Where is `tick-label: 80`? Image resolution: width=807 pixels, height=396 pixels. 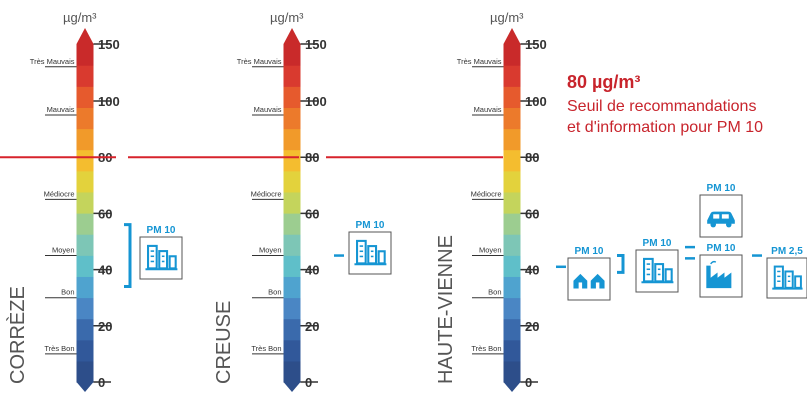
tick-label: 80 is located at coordinates (532, 157).